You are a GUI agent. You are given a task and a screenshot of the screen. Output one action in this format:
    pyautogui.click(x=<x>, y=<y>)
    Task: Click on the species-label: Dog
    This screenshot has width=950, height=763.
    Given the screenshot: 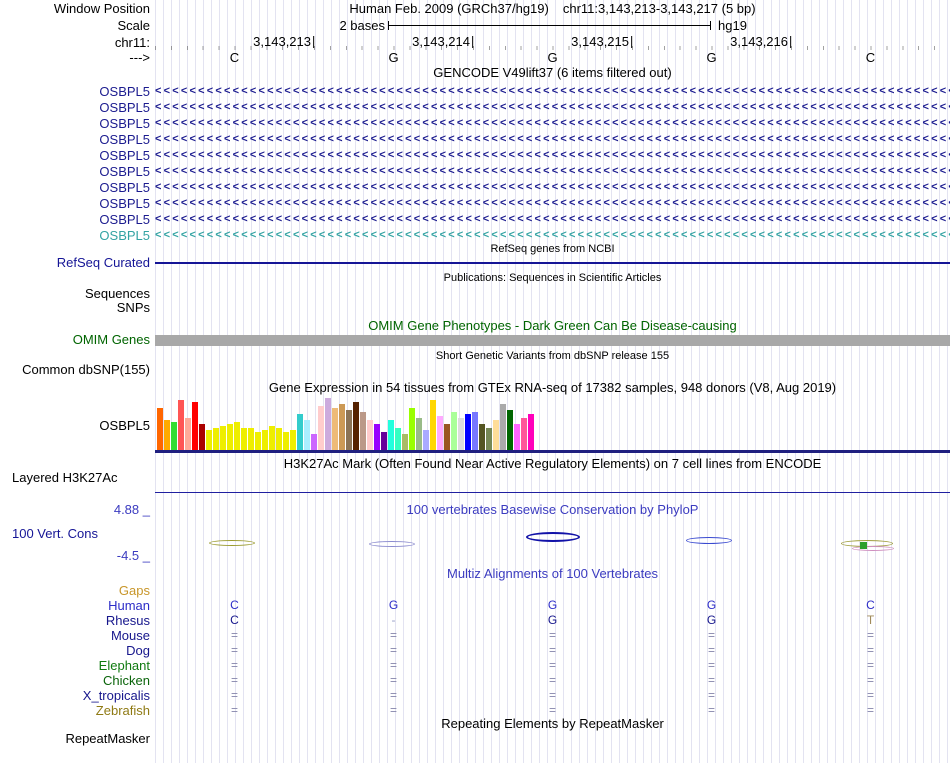 What is the action you would take?
    pyautogui.click(x=138, y=650)
    